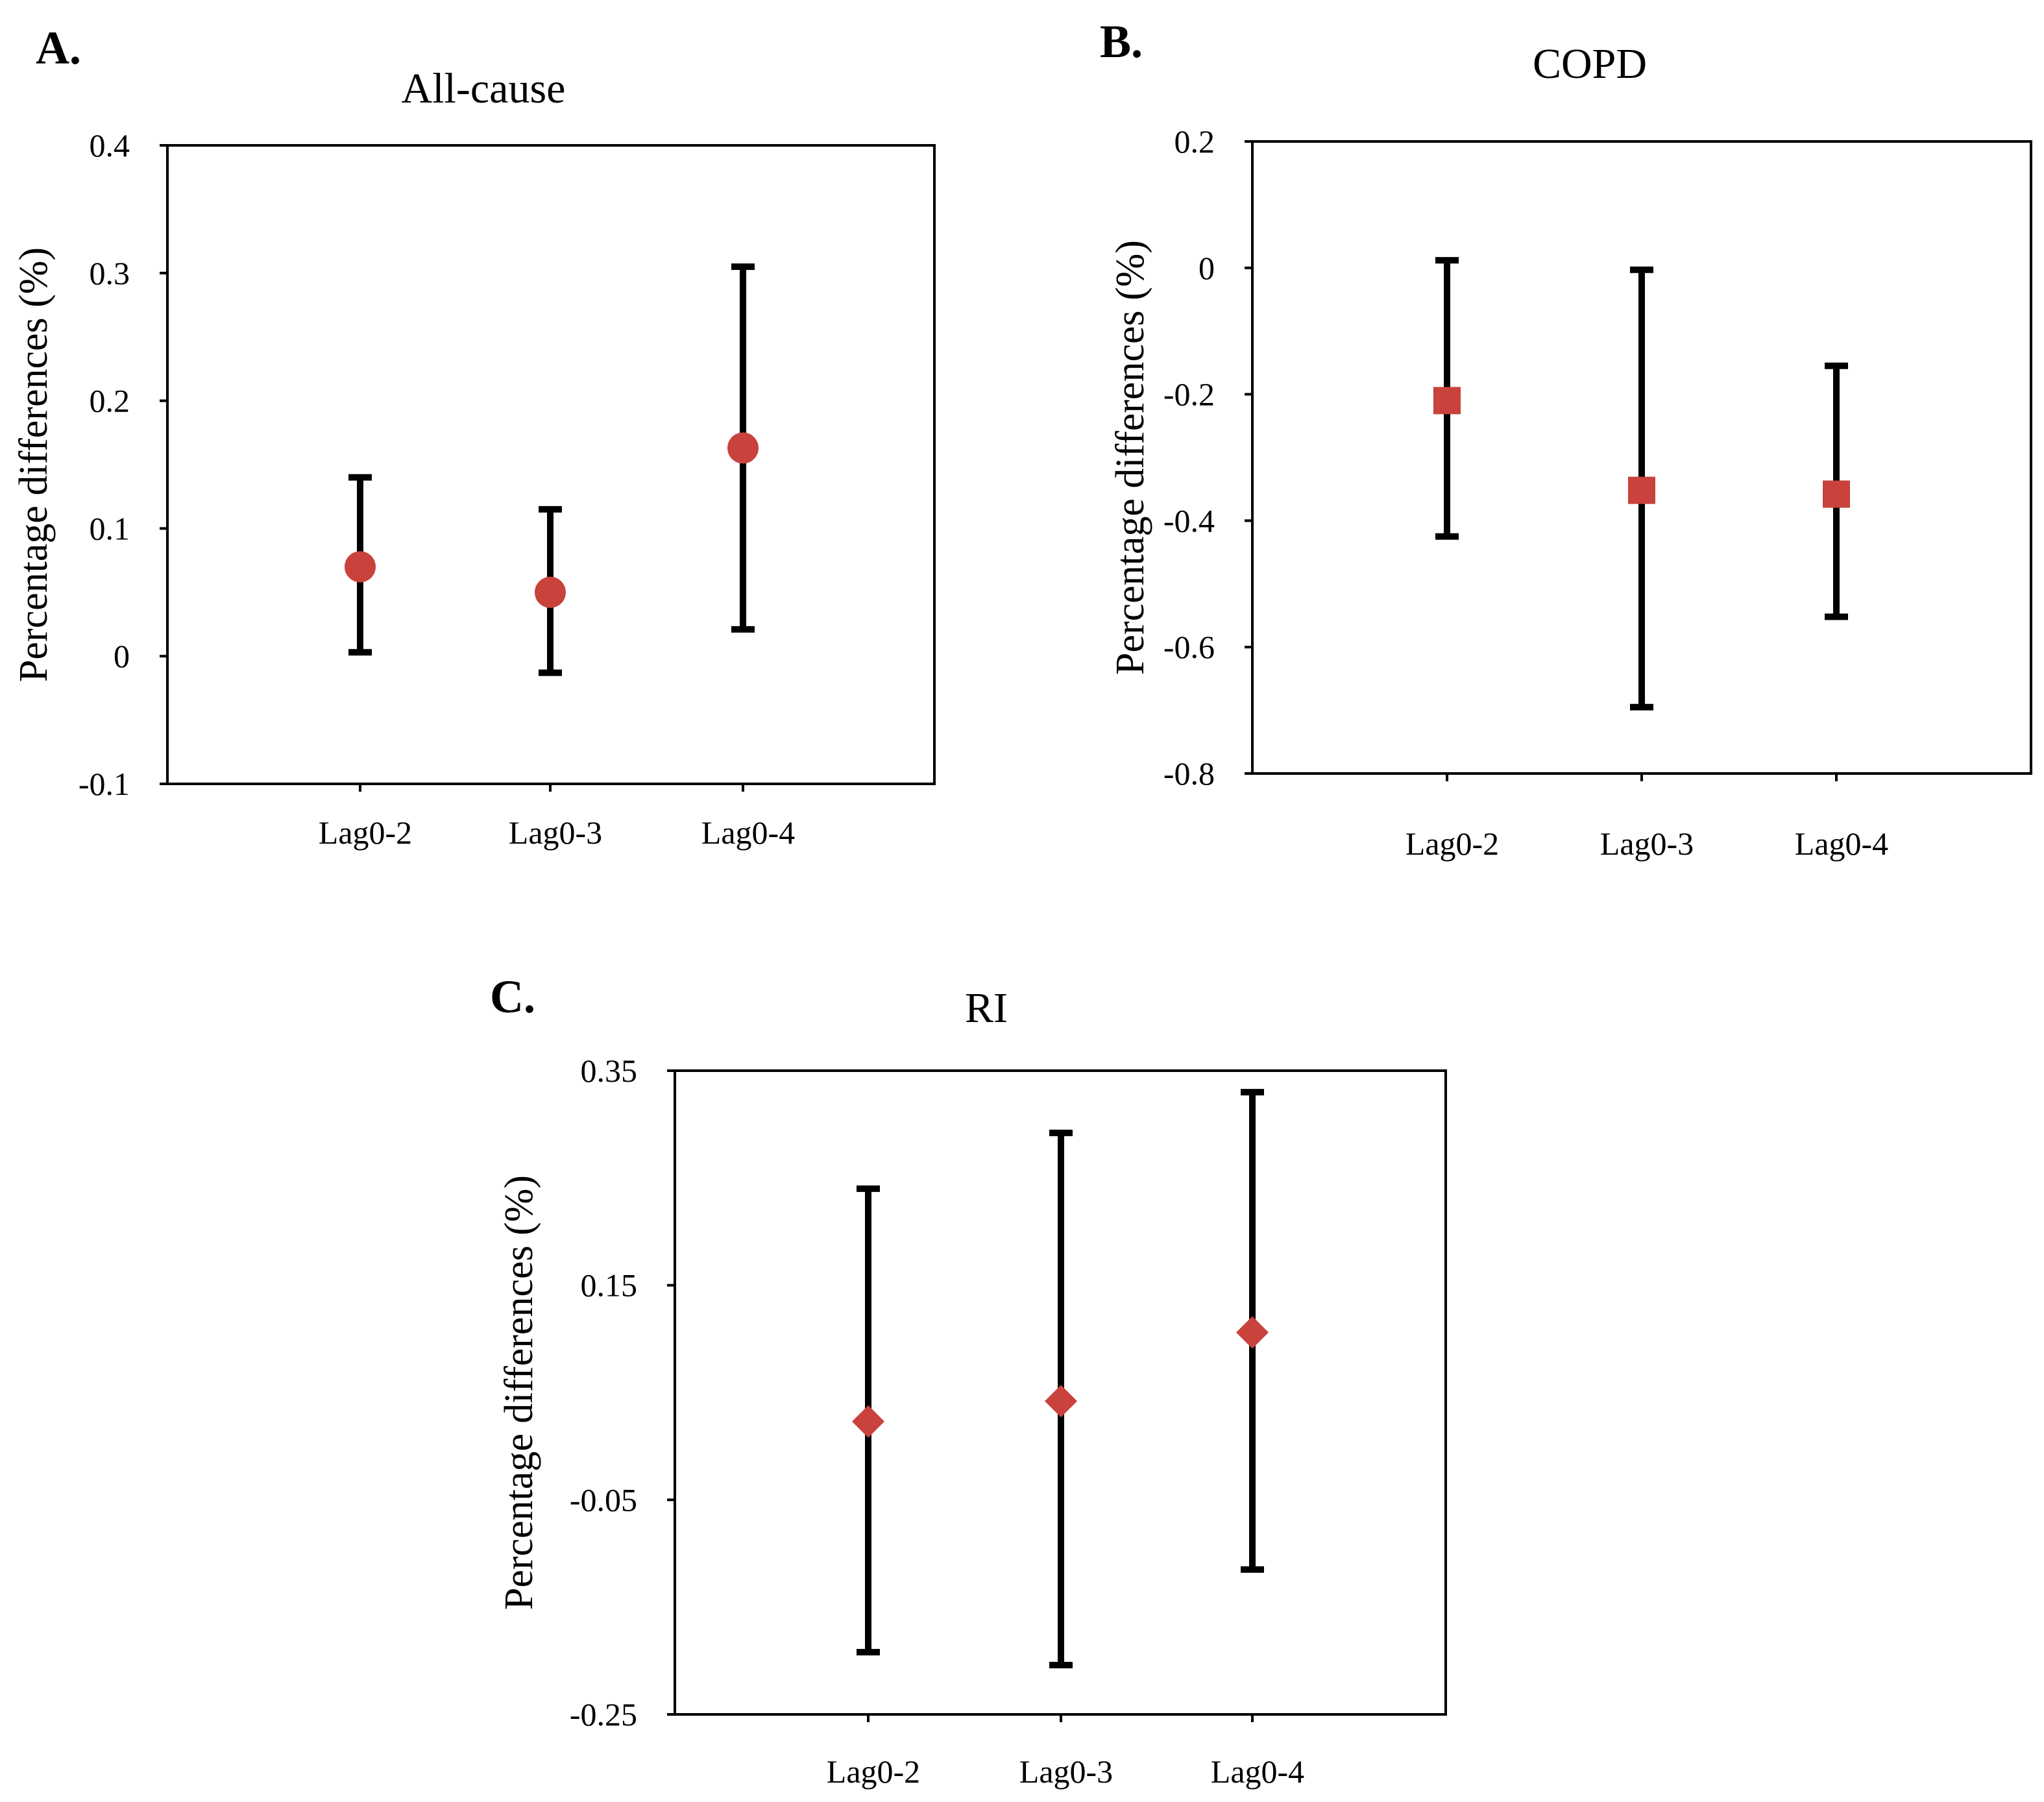  What do you see at coordinates (1189, 774) in the screenshot?
I see `y-tick-label: -0.8` at bounding box center [1189, 774].